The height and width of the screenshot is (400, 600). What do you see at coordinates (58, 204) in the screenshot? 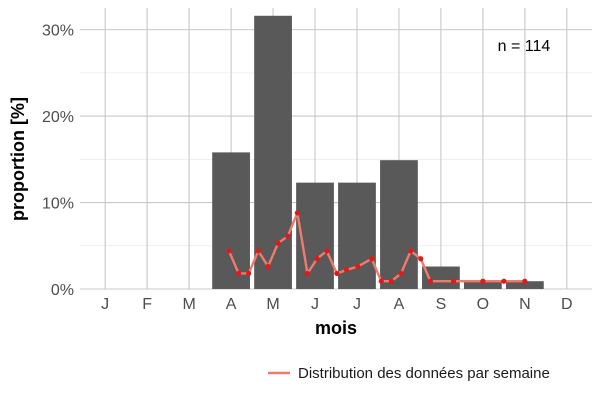
I see `y-tick-label: 10%` at bounding box center [58, 204].